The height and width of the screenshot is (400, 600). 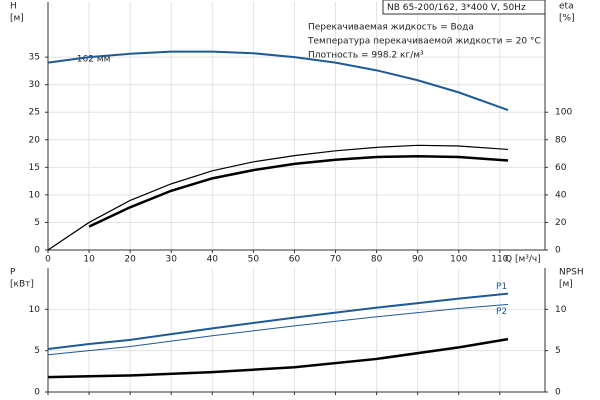 I want to click on x-tick-label: 10, so click(x=89, y=260).